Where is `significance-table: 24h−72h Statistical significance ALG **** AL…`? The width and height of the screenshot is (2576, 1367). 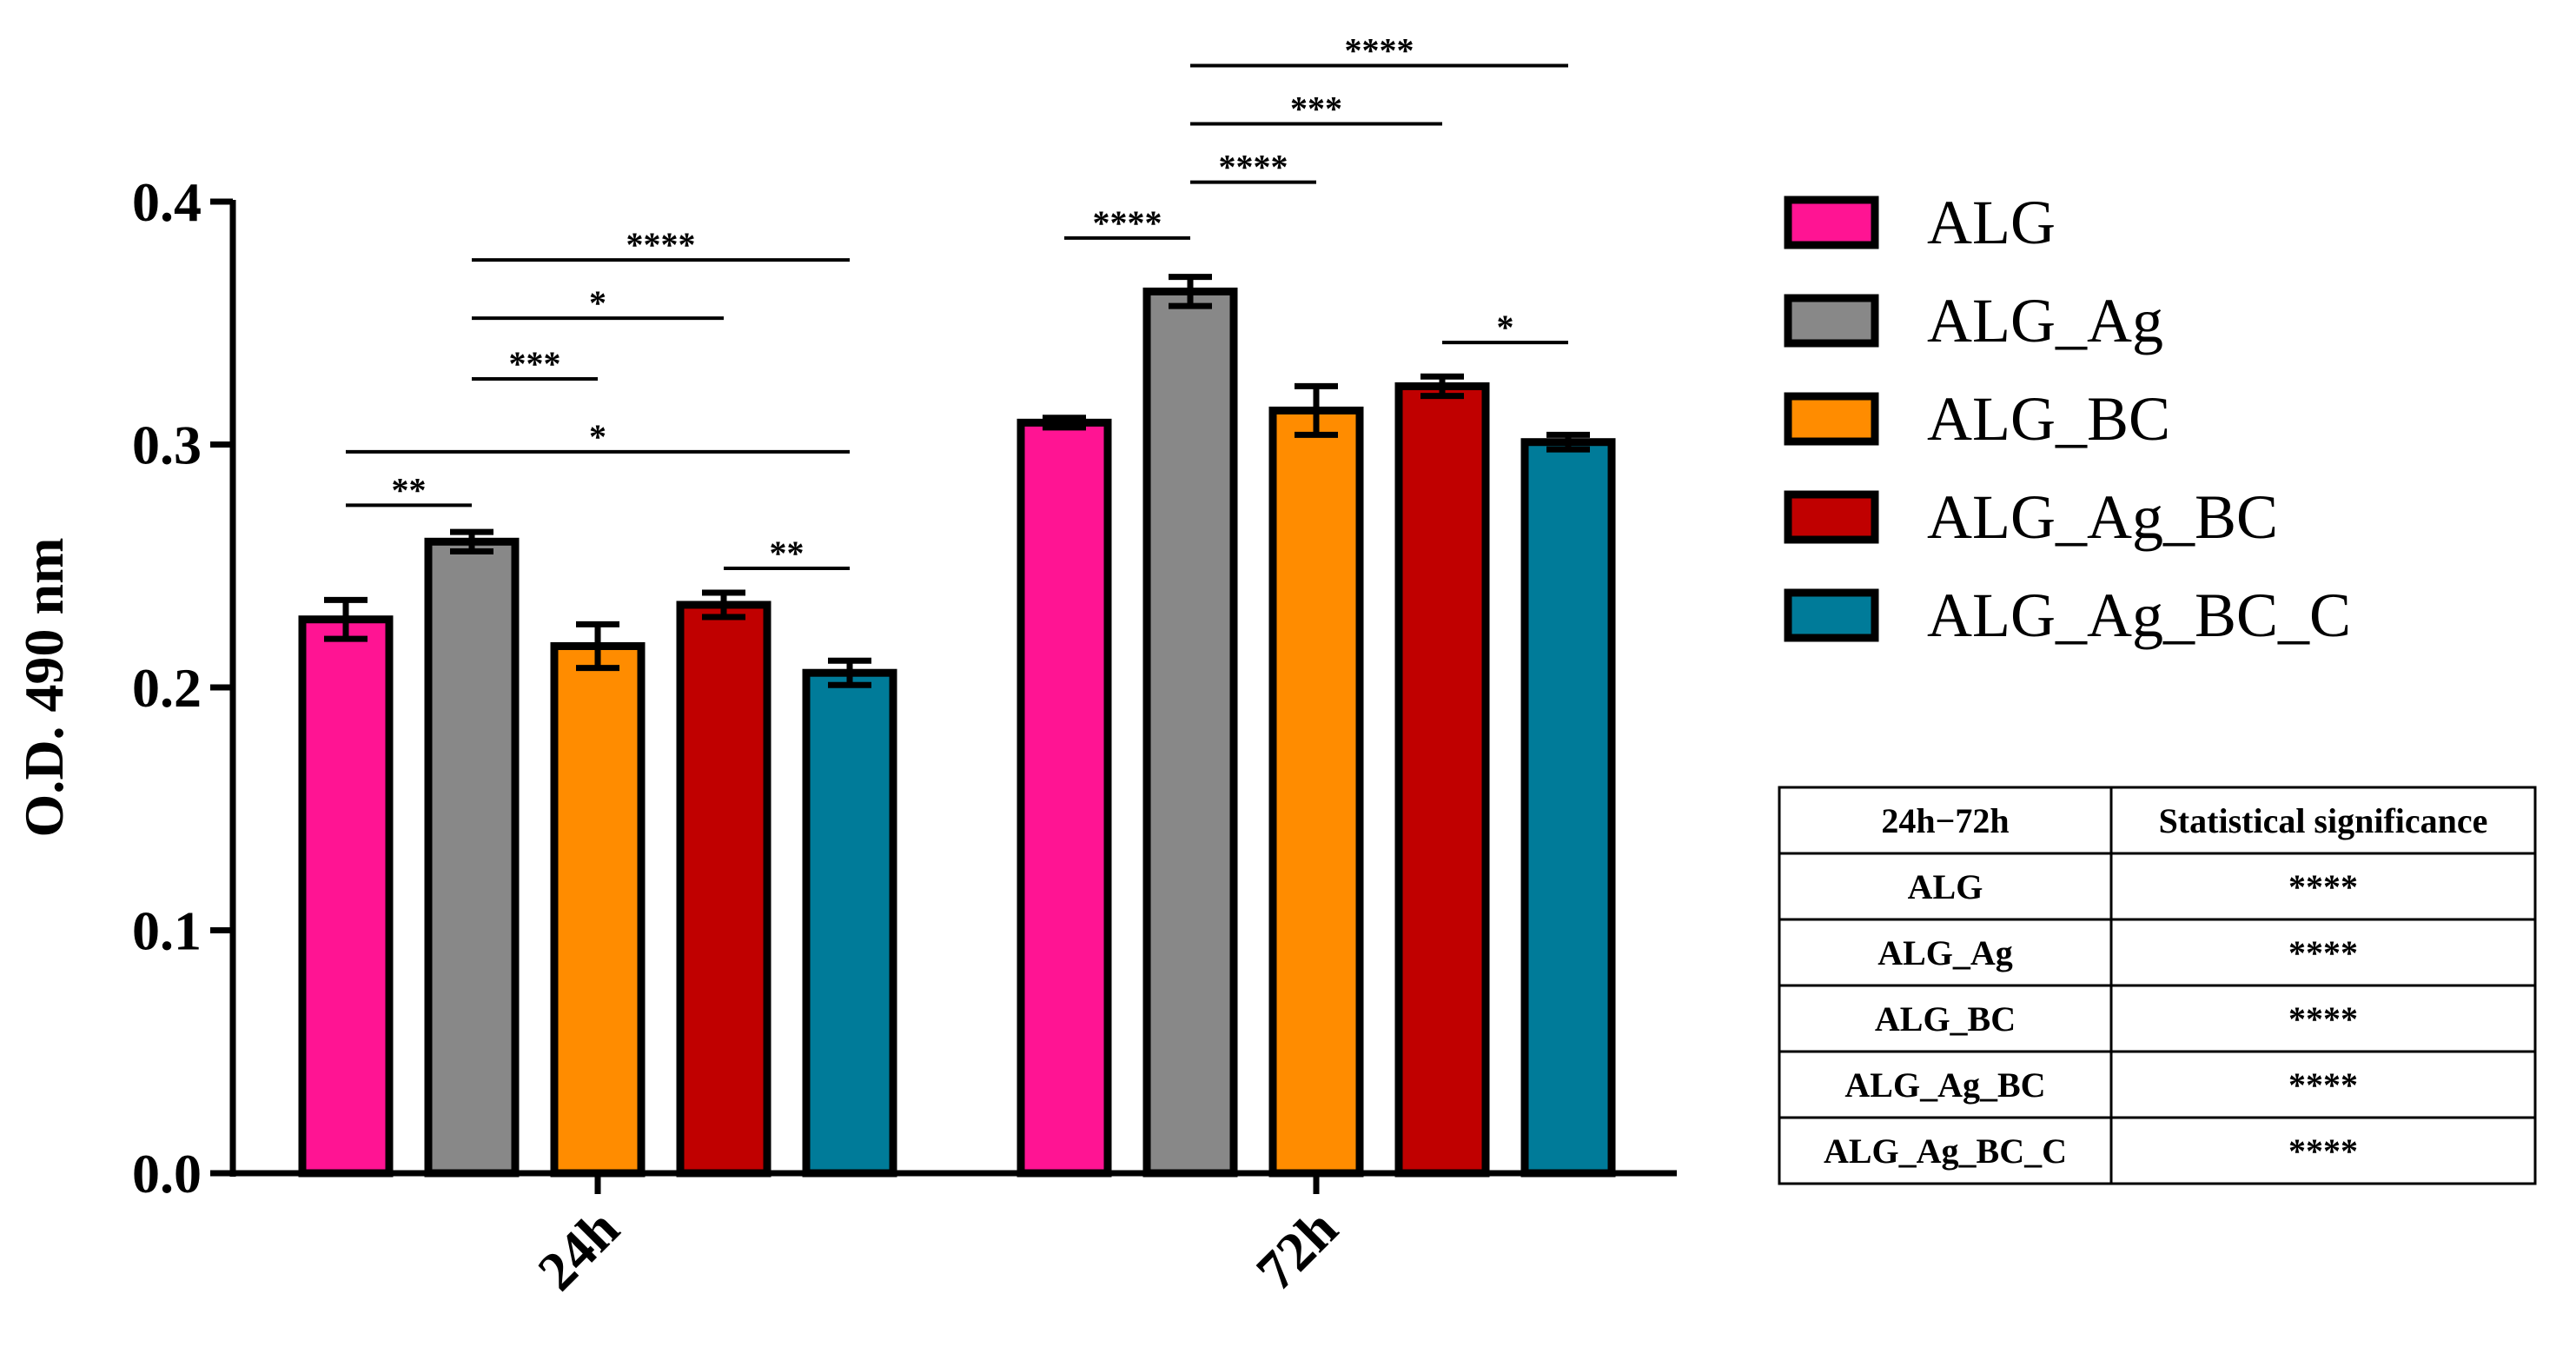 significance-table: 24h−72h Statistical significance ALG **** AL… is located at coordinates (2157, 985).